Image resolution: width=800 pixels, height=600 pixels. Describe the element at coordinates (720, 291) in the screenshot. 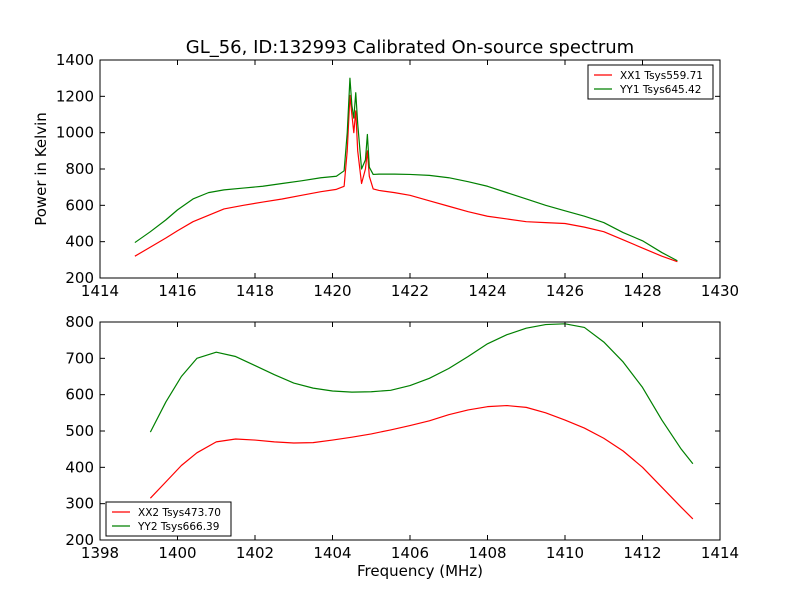

I see `x-tick-label: 1430` at that location.